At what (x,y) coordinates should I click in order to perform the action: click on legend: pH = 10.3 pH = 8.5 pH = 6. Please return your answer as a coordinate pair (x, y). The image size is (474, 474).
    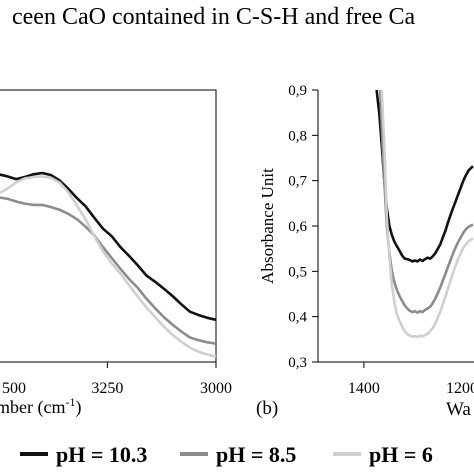
    Looking at the image, I should click on (226, 454).